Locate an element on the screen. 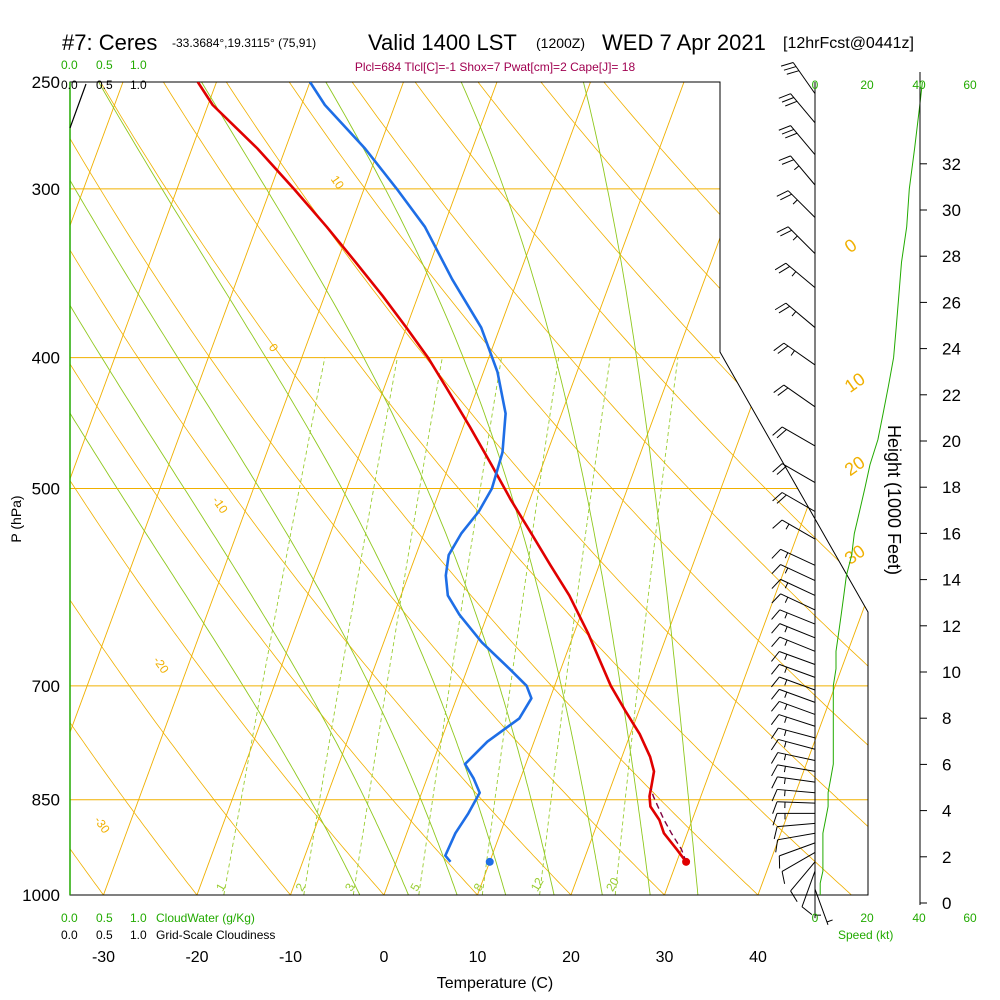 This screenshot has width=1000, height=1000. dry-adiabat-line is located at coordinates (145, 488).